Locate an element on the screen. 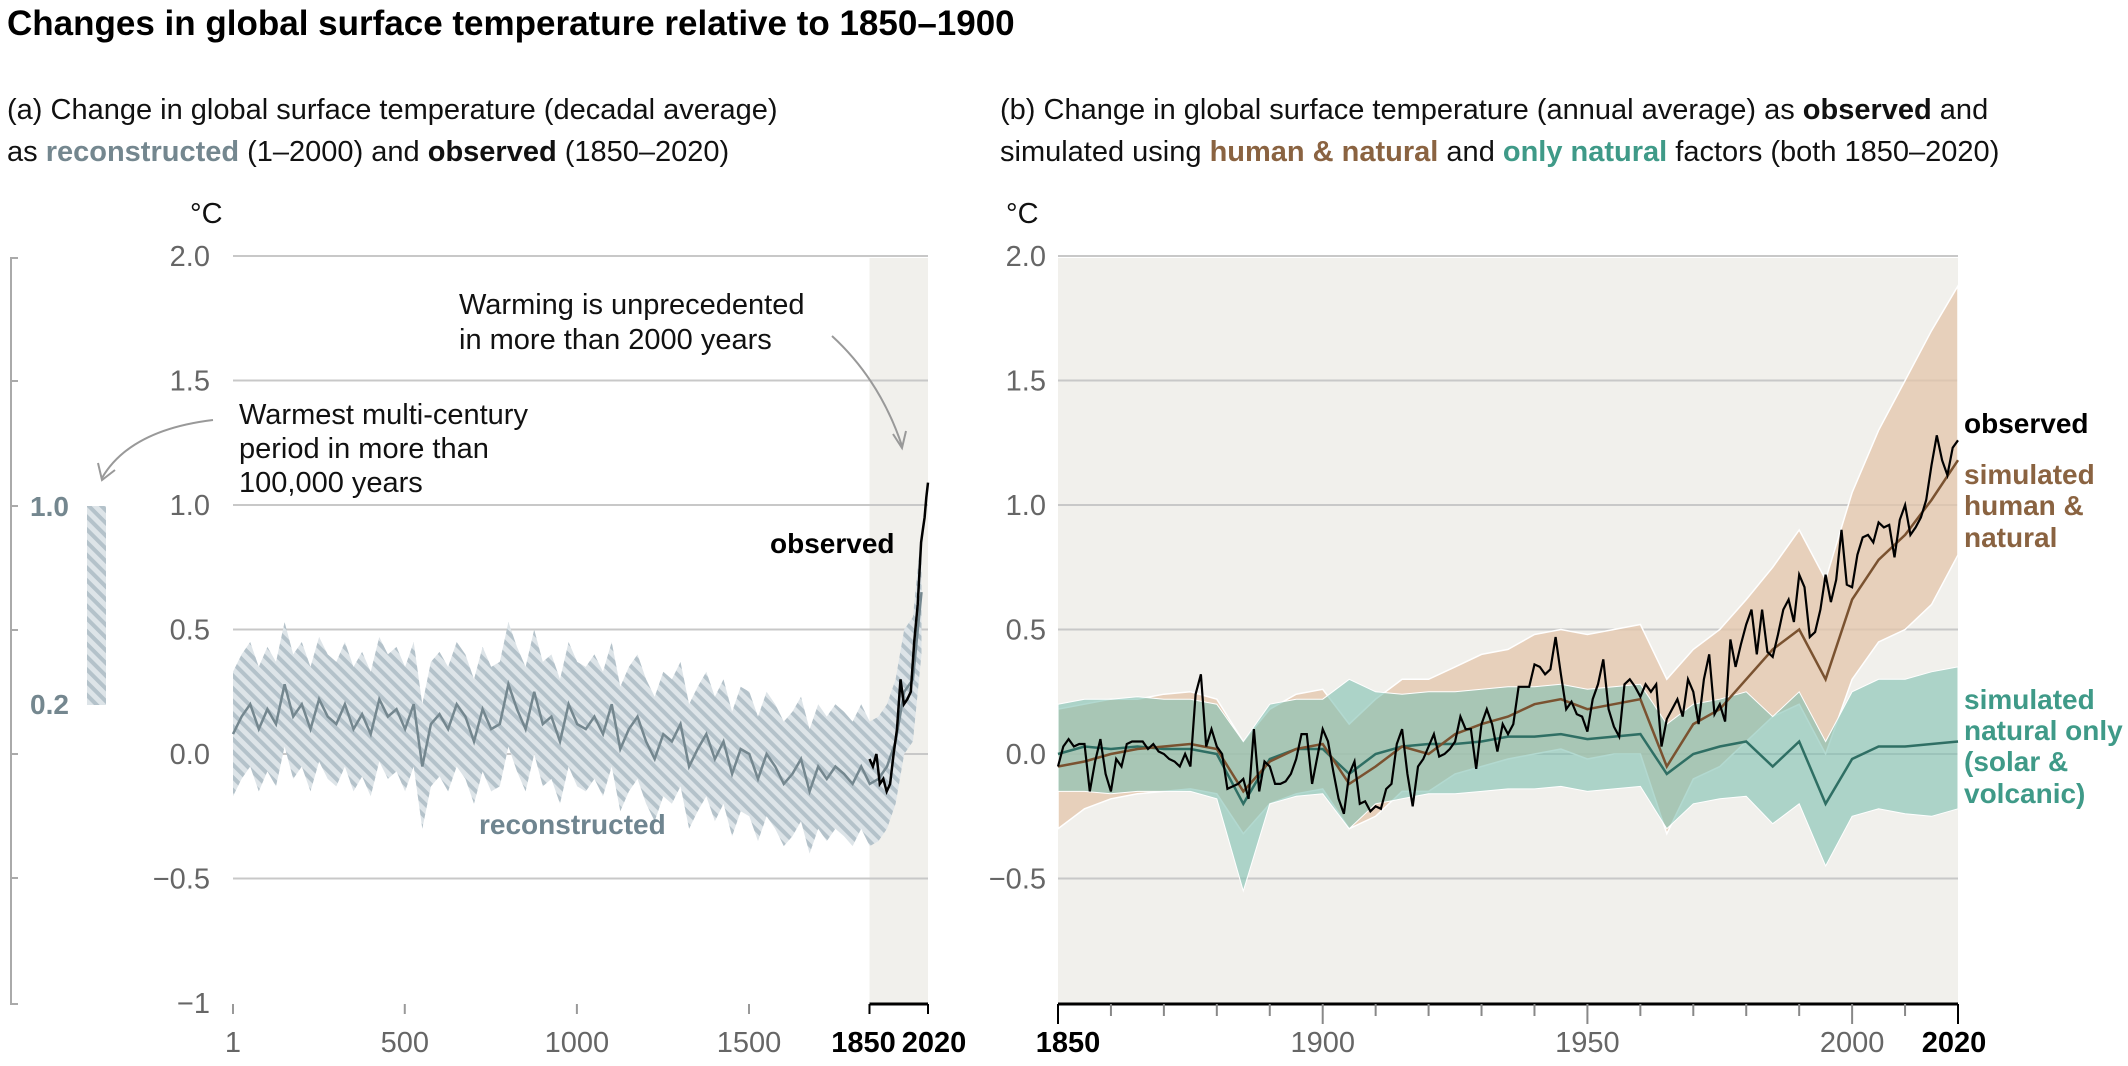 Image resolution: width=2128 pixels, height=1066 pixels. x-tick-label: 500 is located at coordinates (405, 1043).